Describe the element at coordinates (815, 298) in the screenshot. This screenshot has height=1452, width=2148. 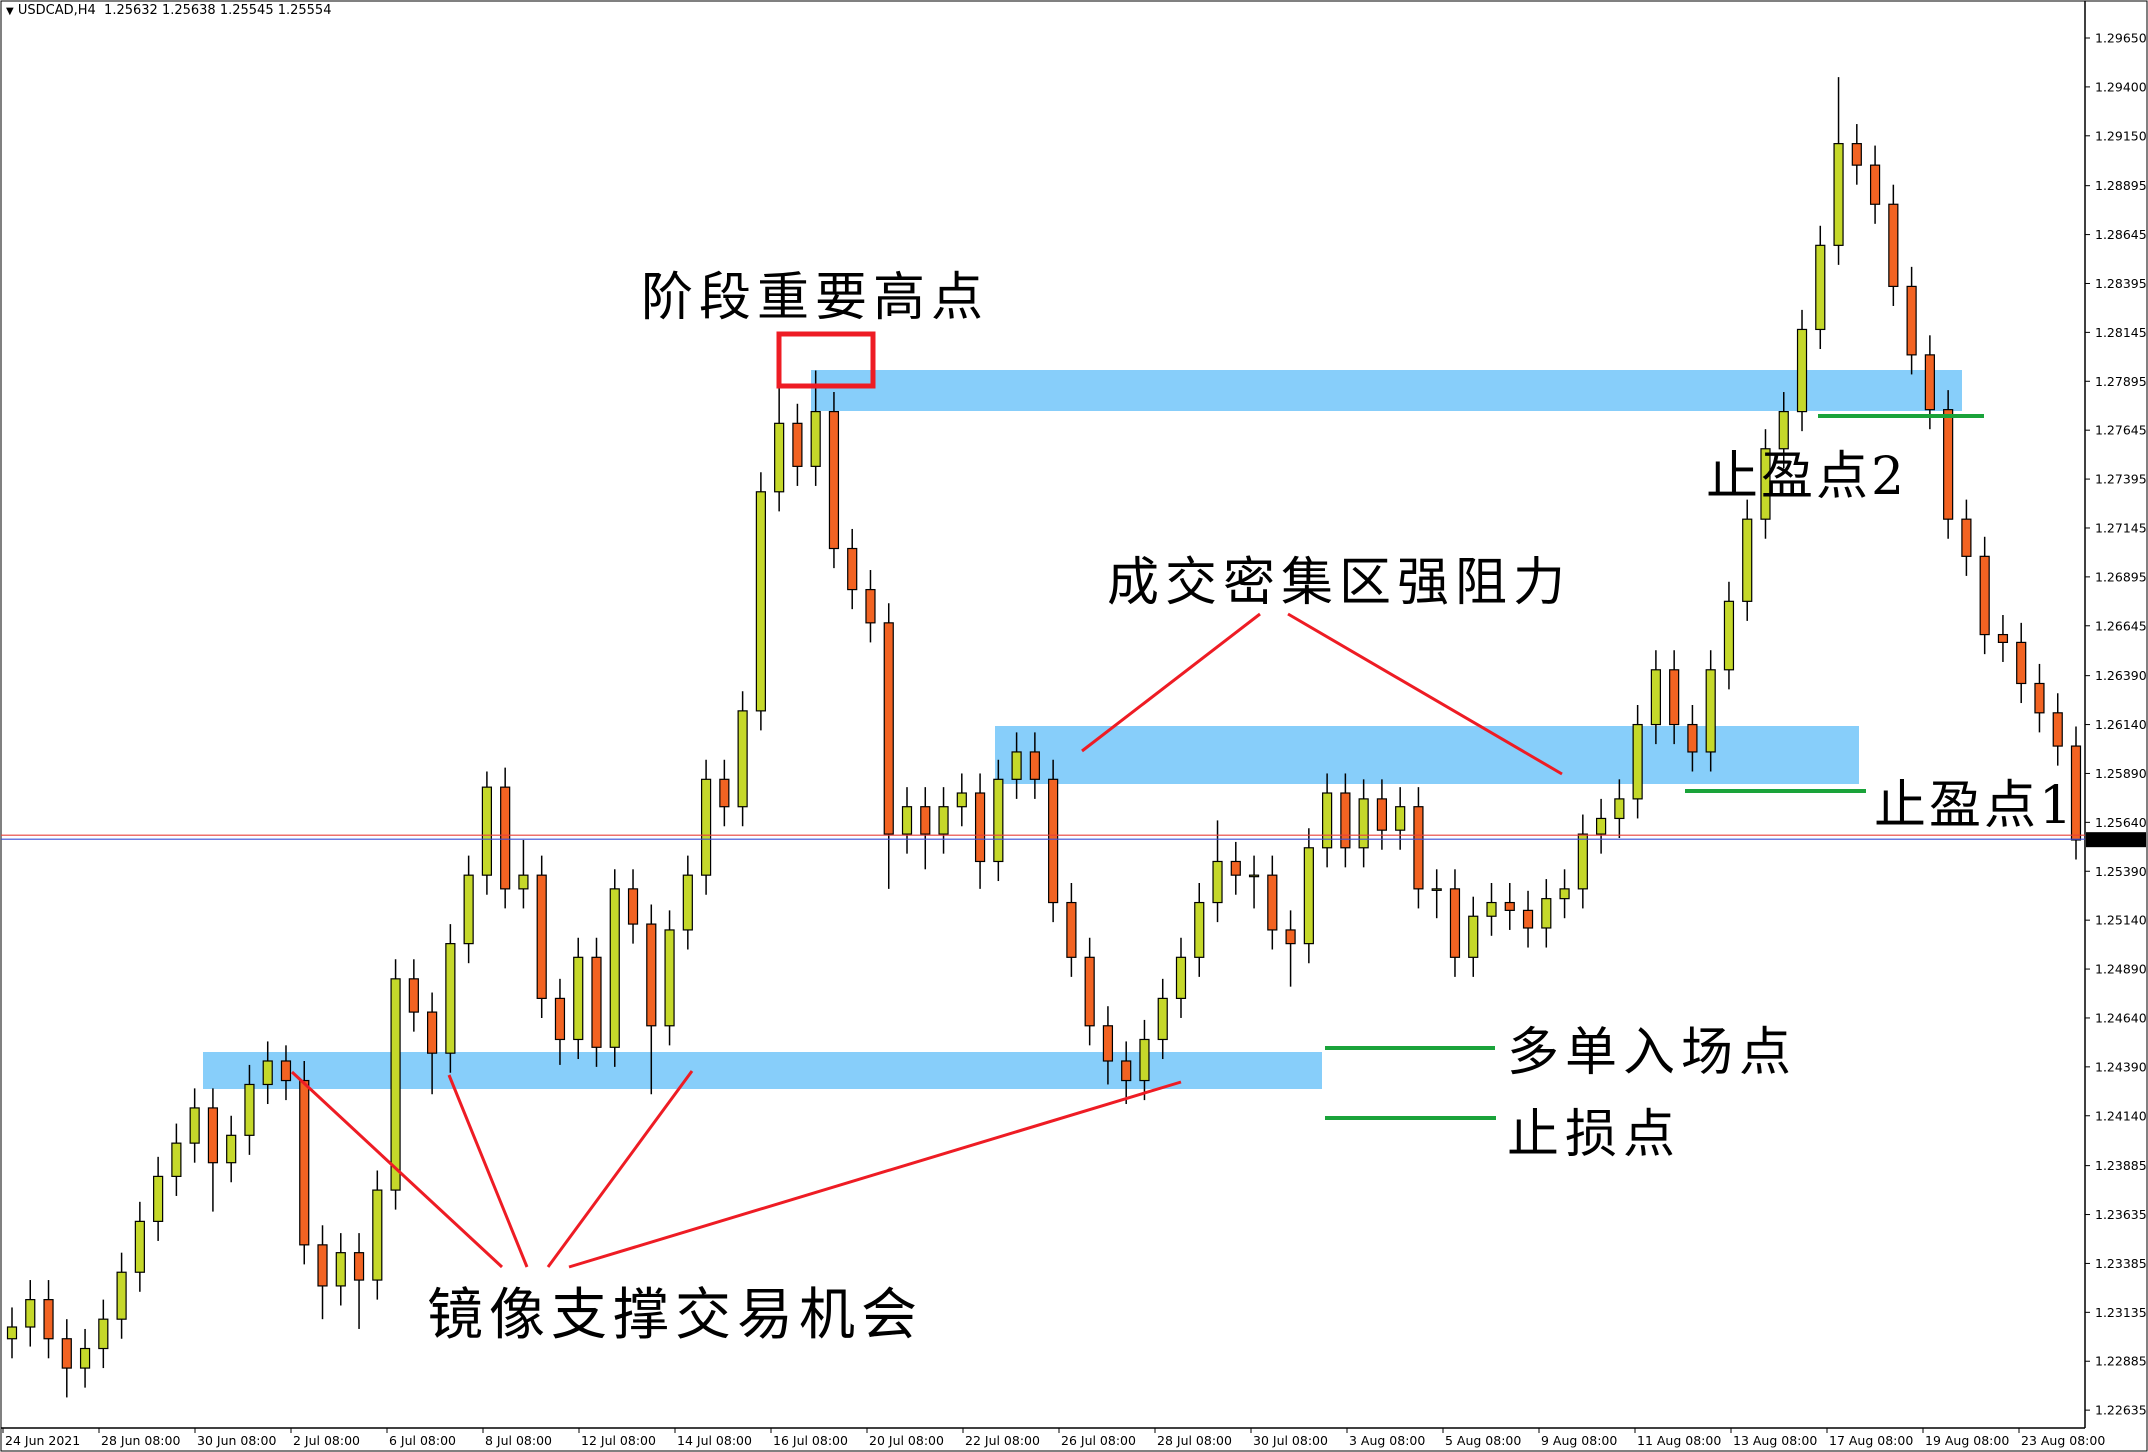
I see `key-high-label: 阶段重要高点` at that location.